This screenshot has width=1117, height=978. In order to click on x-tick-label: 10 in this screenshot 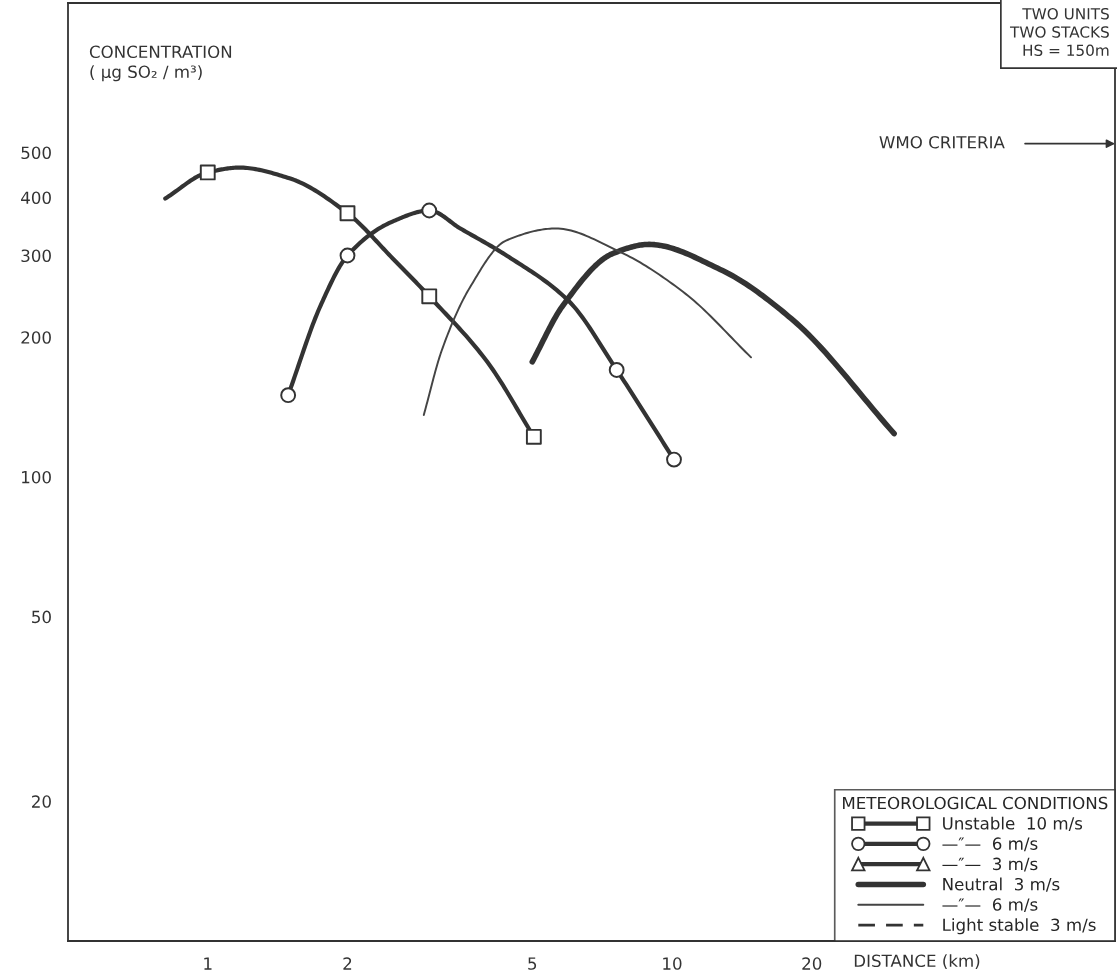, I will do `click(672, 963)`.